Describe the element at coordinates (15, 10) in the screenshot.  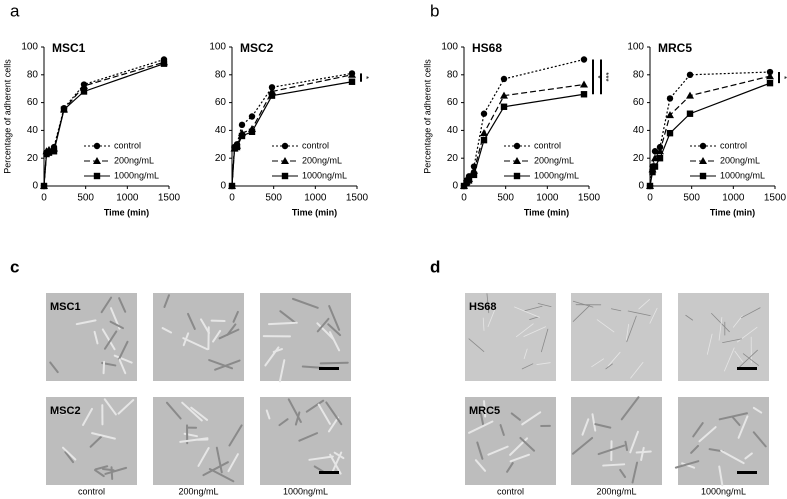
I see `panel-label: a` at that location.